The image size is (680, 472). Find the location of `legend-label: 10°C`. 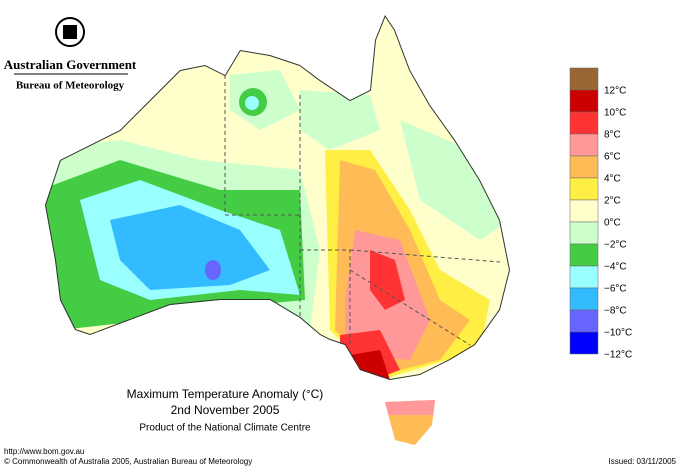

legend-label: 10°C is located at coordinates (615, 113).